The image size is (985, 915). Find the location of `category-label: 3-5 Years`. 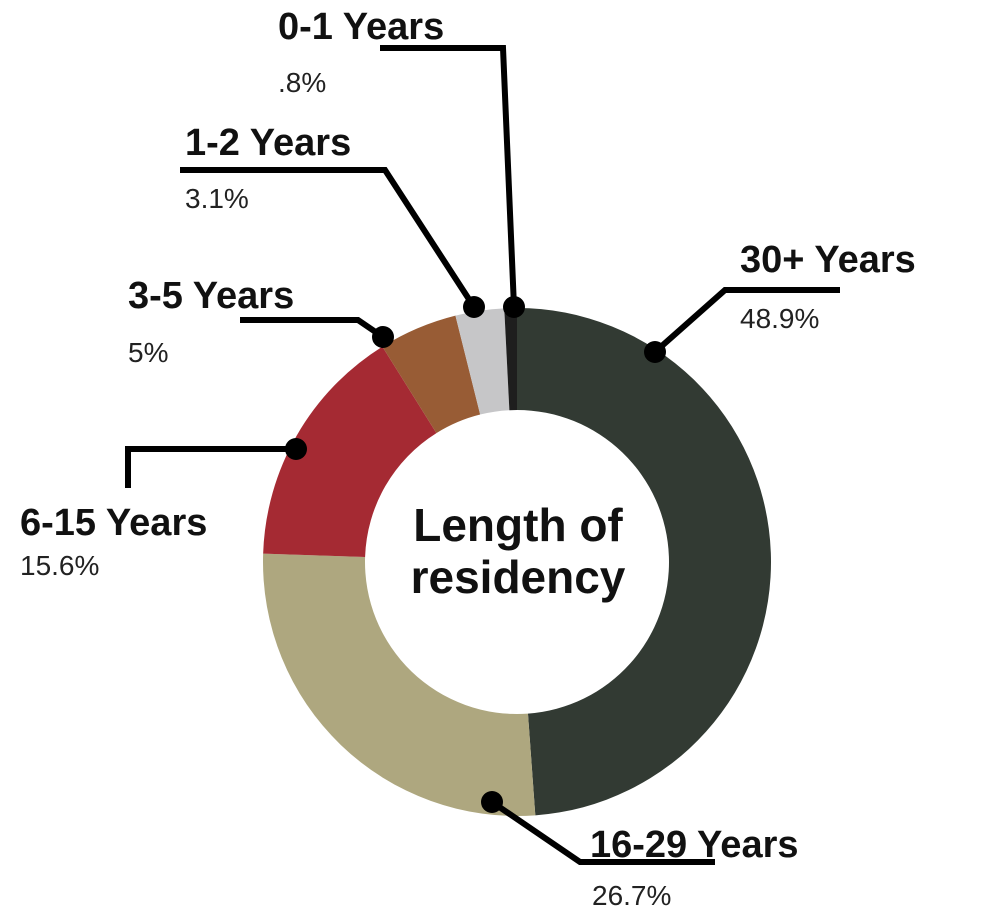

category-label: 3-5 Years is located at coordinates (211, 296).